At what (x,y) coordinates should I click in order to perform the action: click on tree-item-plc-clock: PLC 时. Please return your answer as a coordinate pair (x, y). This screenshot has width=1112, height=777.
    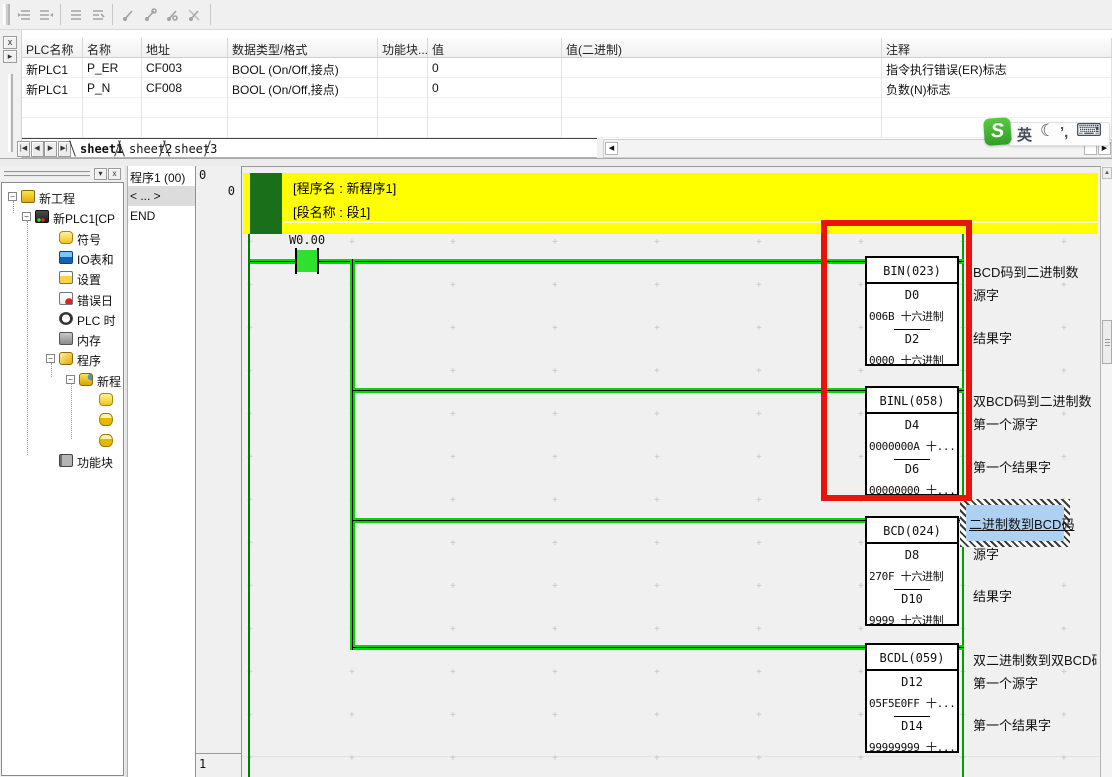
    Looking at the image, I should click on (62, 319).